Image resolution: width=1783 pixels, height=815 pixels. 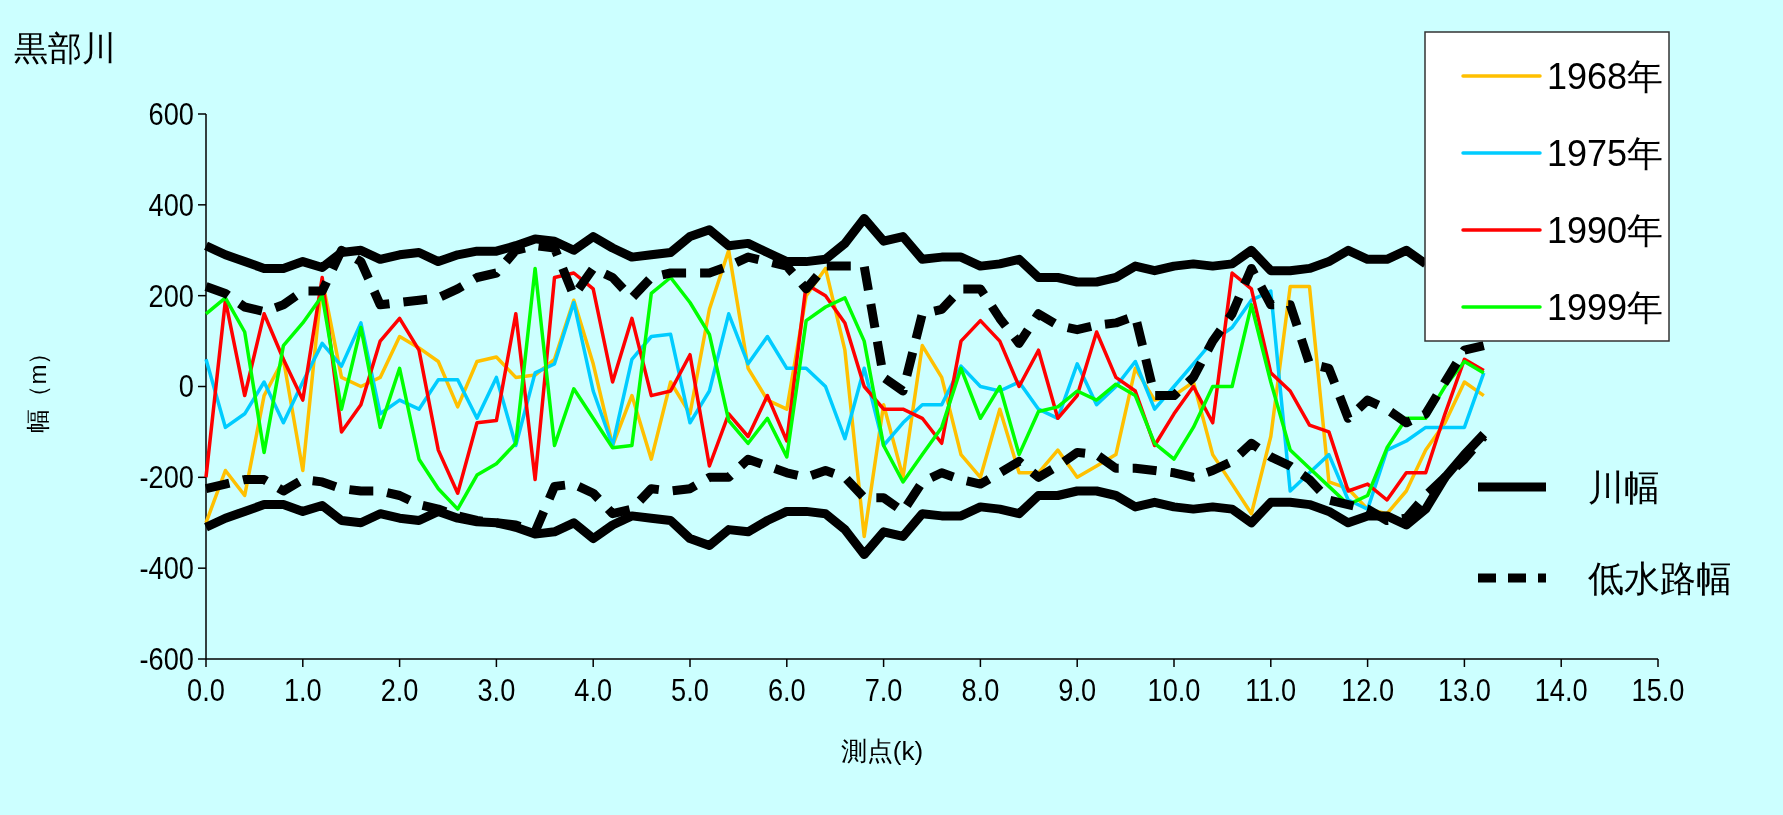 What do you see at coordinates (593, 689) in the screenshot?
I see `x-tick-label: 4.0` at bounding box center [593, 689].